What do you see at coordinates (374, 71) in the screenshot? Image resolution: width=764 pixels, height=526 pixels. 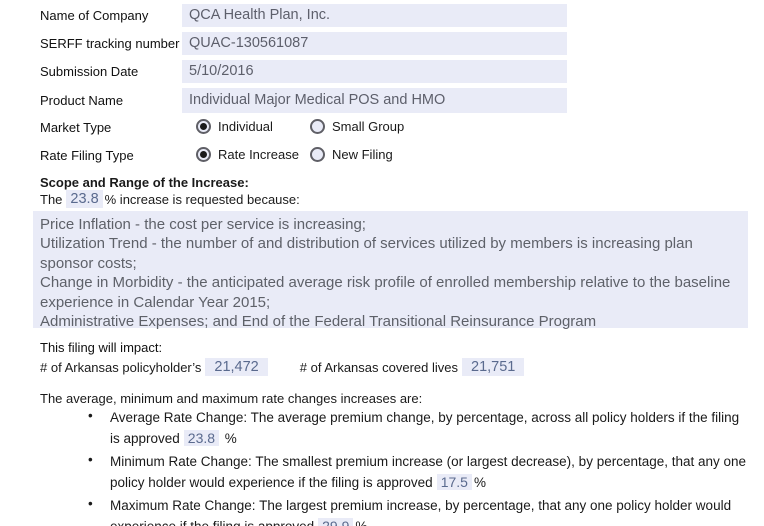 I see `submission-date-field: 5/10/2016` at bounding box center [374, 71].